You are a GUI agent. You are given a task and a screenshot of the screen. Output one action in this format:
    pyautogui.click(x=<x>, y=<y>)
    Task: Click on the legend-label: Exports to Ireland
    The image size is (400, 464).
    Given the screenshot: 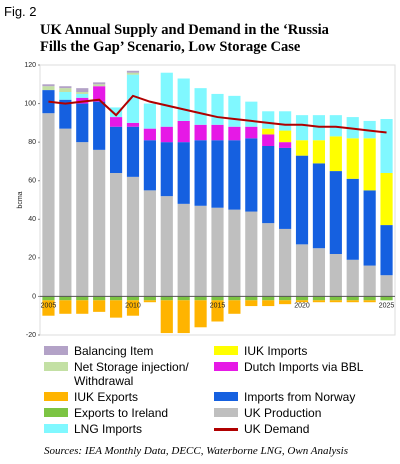 What is the action you would take?
    pyautogui.click(x=121, y=413)
    